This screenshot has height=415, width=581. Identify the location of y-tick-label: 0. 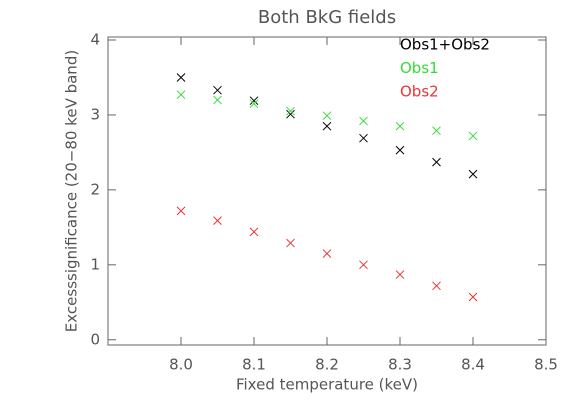
(95, 339).